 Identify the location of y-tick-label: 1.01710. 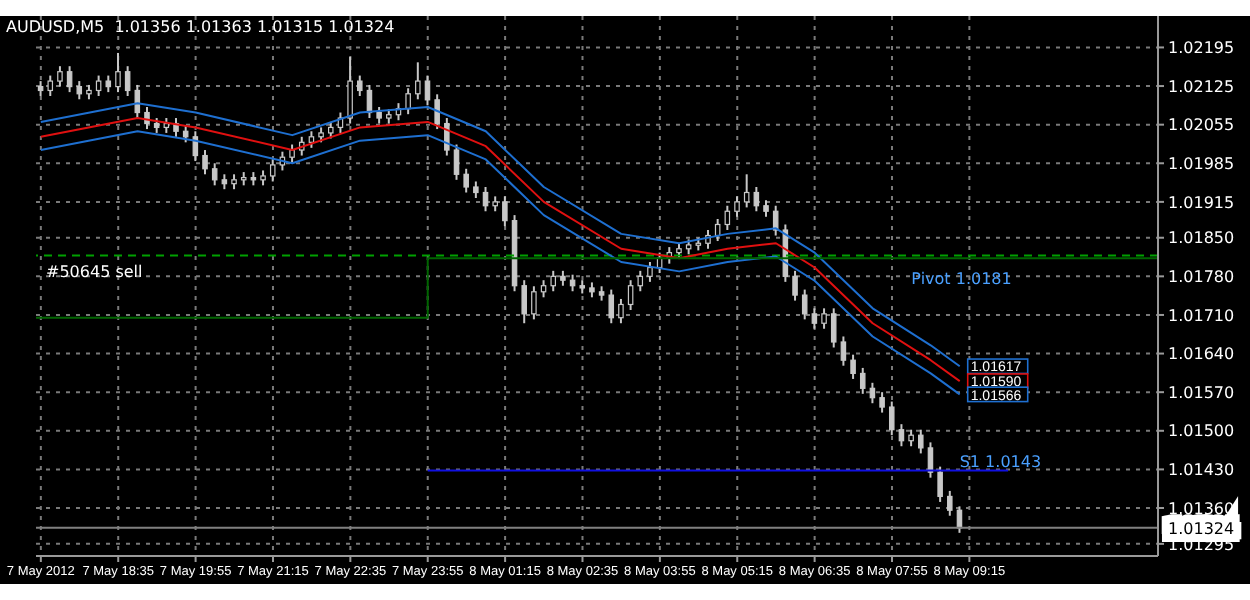
(1201, 315).